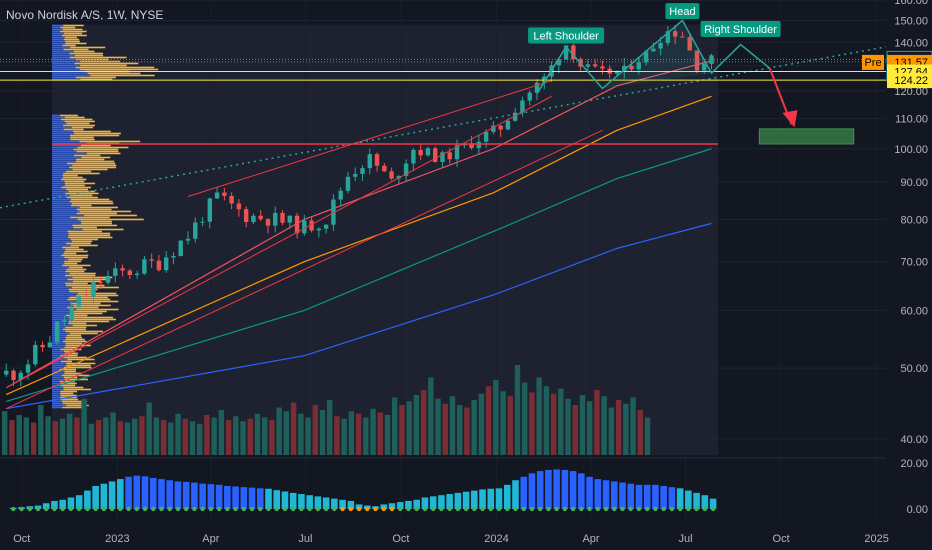 This screenshot has height=550, width=932. I want to click on x-tick-label: Jul, so click(305, 539).